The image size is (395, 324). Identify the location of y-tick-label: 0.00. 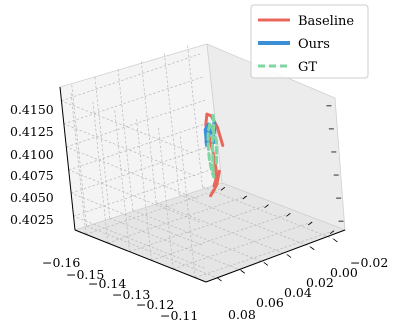
(344, 272).